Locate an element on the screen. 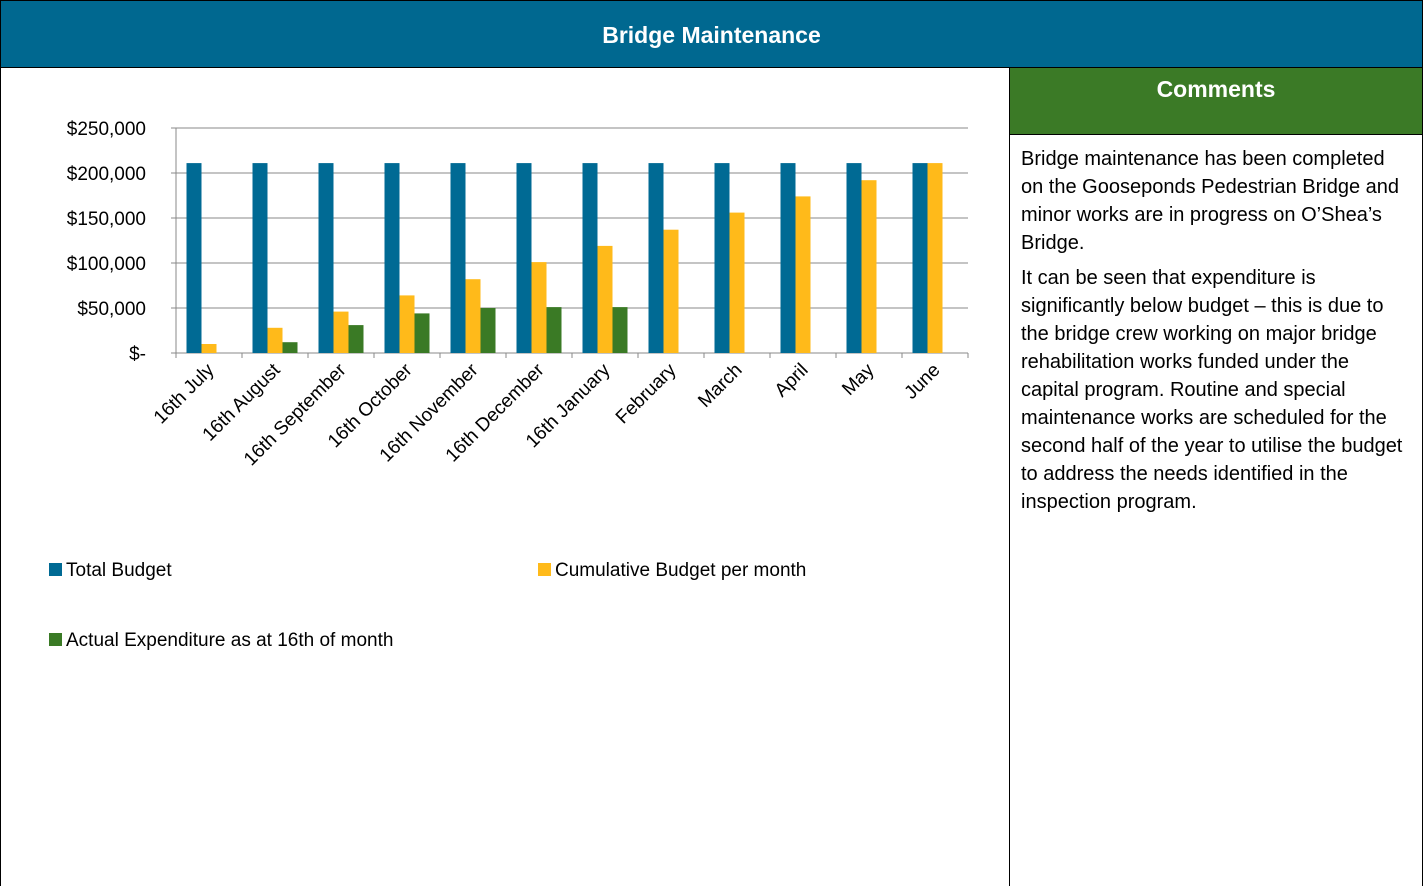 The height and width of the screenshot is (886, 1425). x-tick-label: February is located at coordinates (646, 393).